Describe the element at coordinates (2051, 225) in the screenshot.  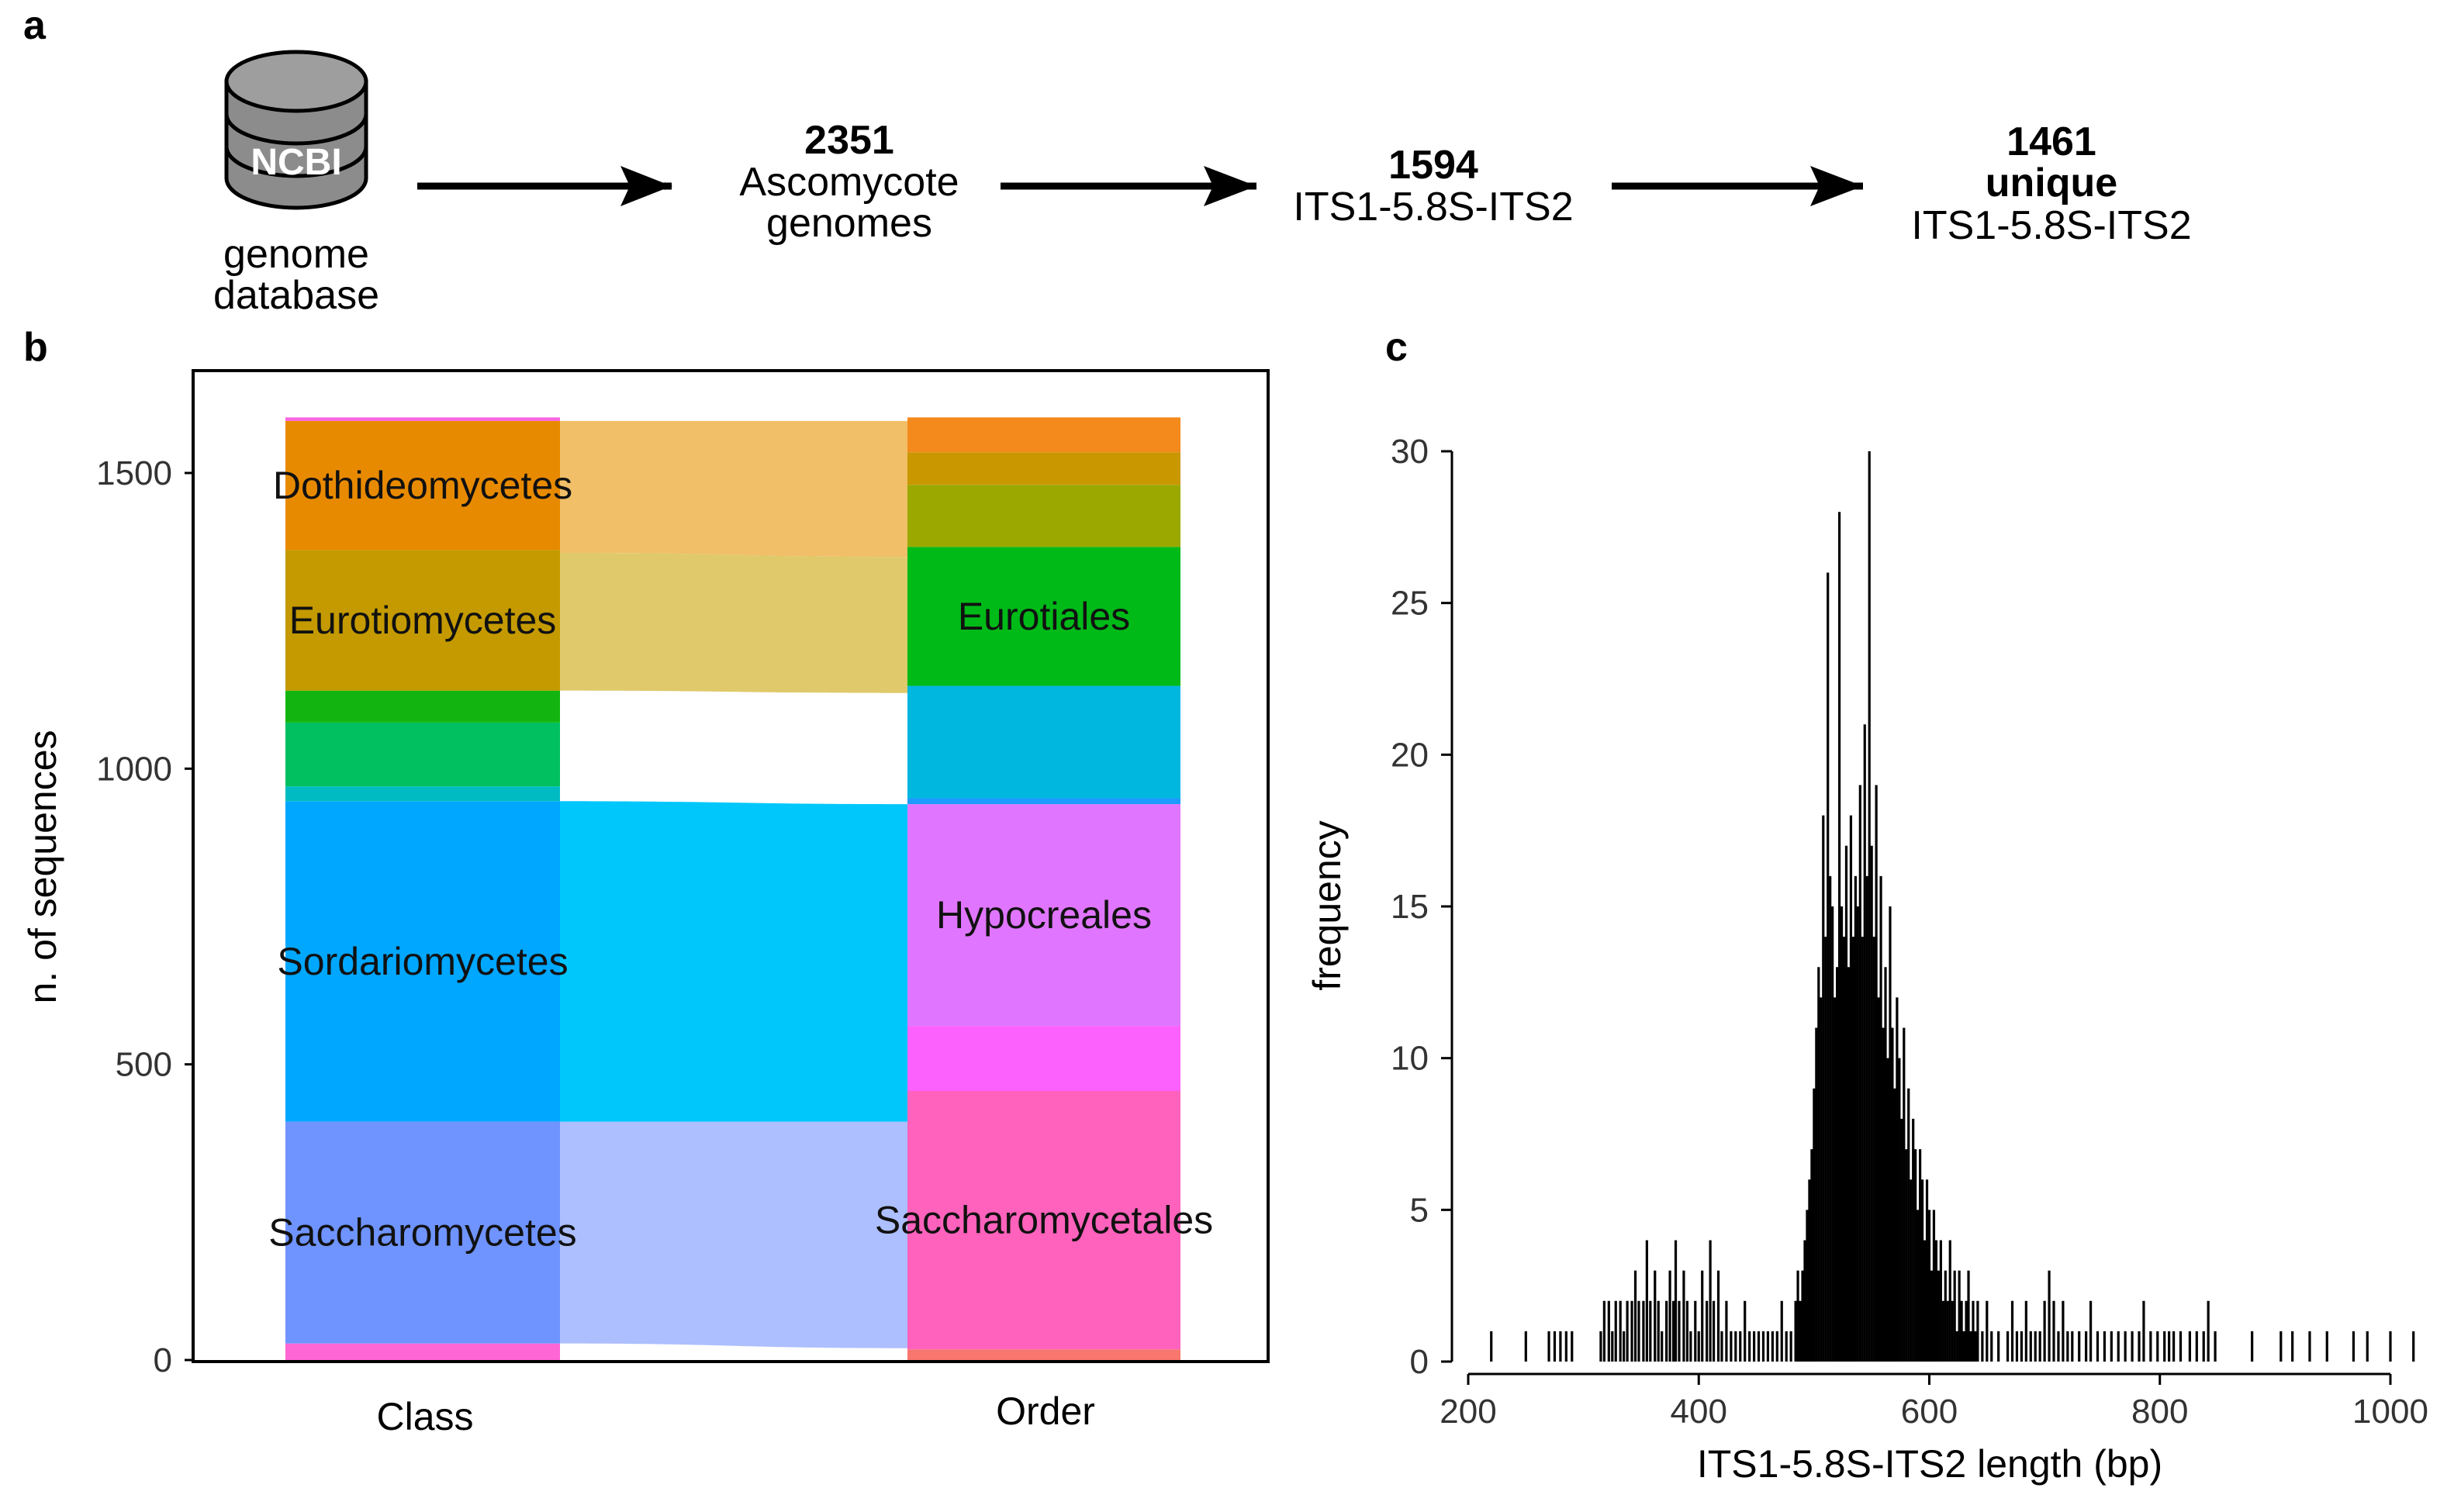
I see `step3-line1: ITS1-5.8S-ITS2` at that location.